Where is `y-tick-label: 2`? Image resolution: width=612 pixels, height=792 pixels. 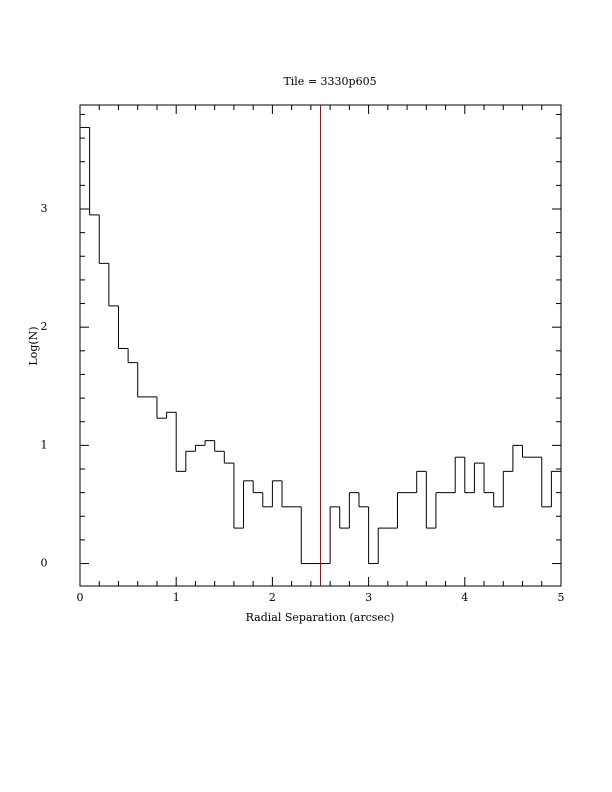
y-tick-label: 2 is located at coordinates (44, 326).